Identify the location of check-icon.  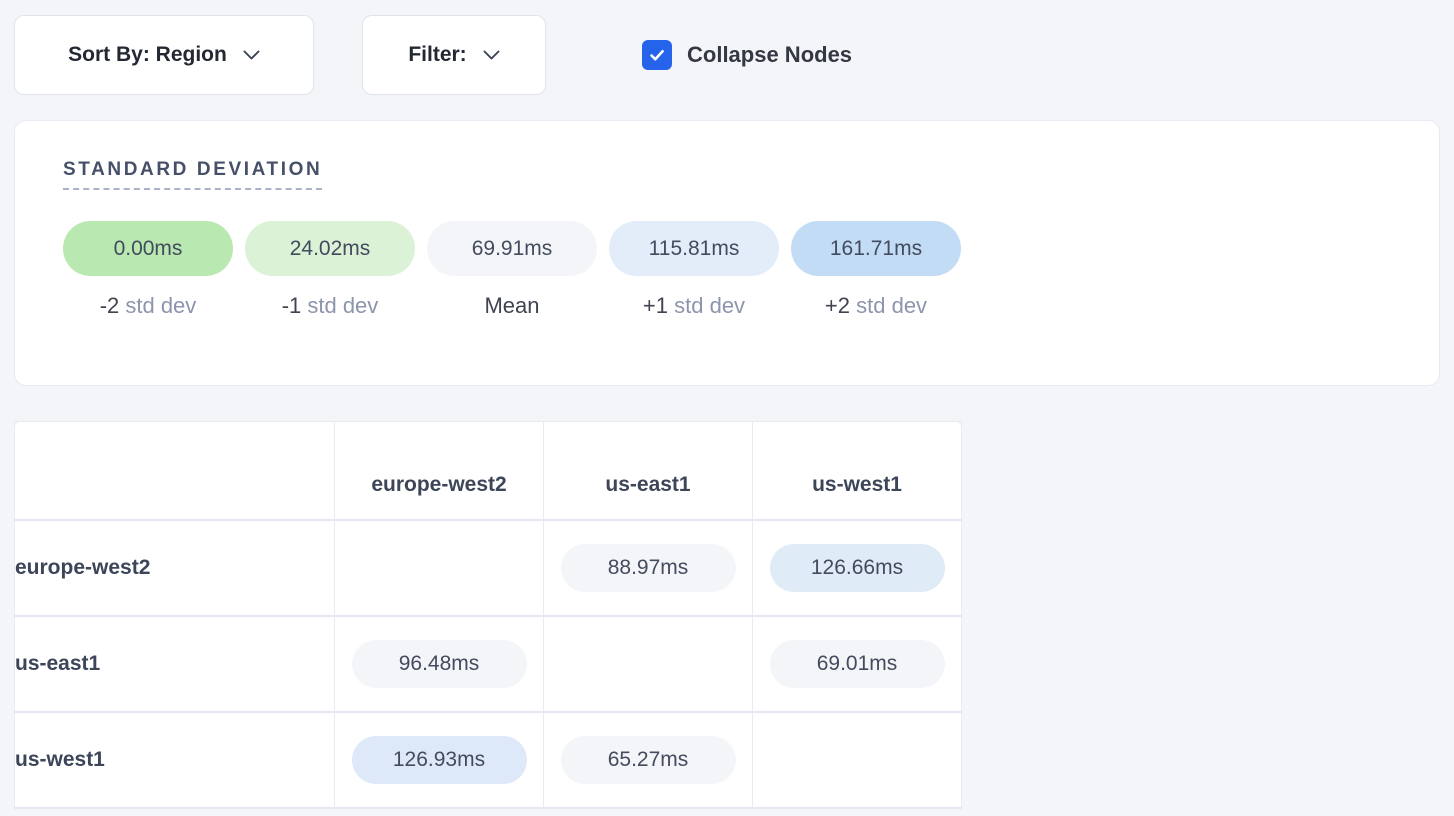
(657, 55).